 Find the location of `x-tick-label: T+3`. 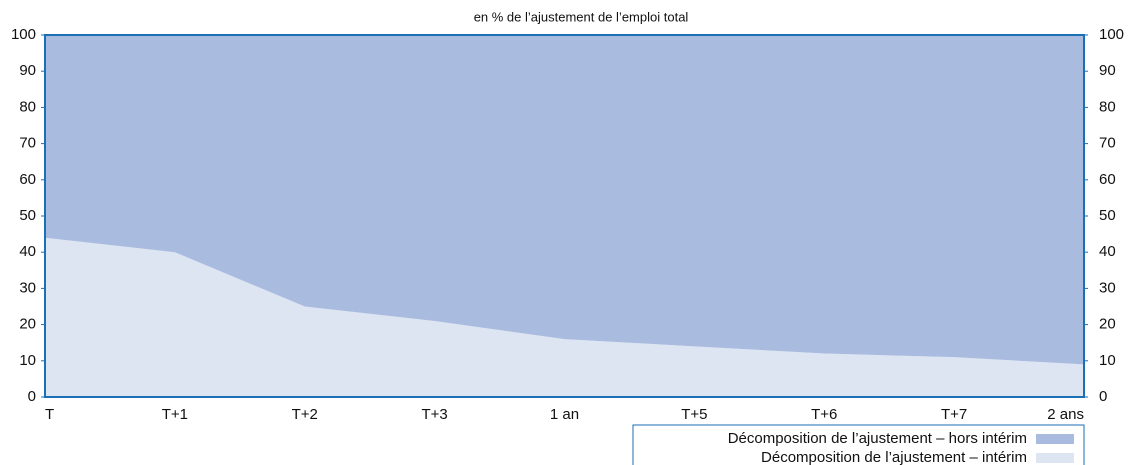

x-tick-label: T+3 is located at coordinates (434, 414).